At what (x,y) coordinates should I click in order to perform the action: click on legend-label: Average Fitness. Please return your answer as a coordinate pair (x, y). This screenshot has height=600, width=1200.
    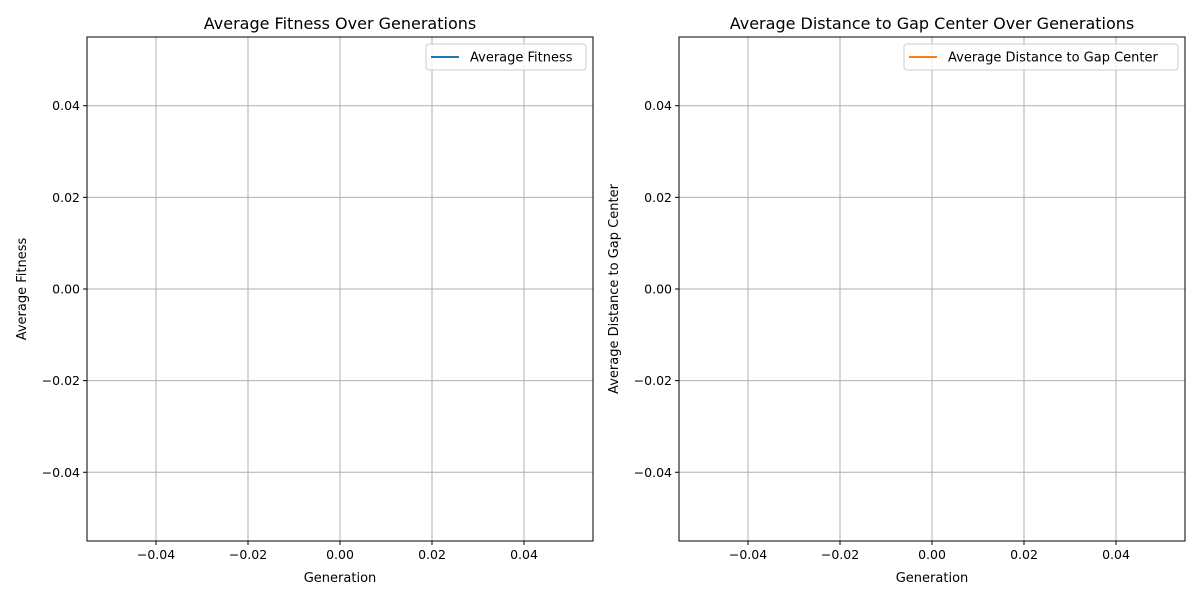
    Looking at the image, I should click on (521, 58).